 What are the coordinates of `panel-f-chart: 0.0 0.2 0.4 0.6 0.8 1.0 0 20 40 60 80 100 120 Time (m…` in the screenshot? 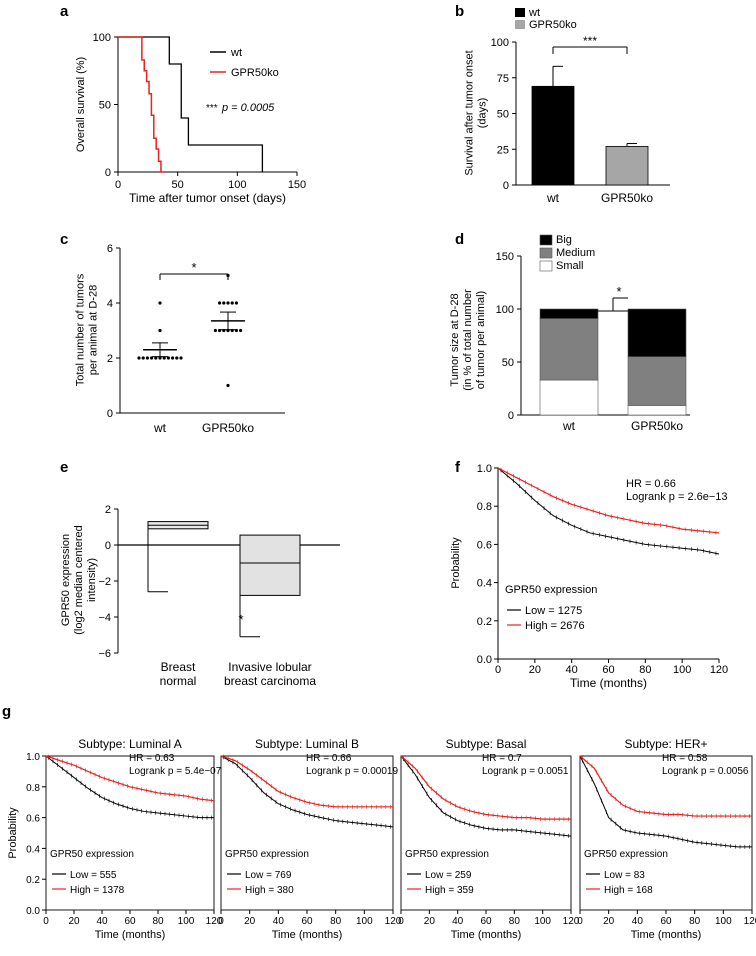 It's located at (589, 576).